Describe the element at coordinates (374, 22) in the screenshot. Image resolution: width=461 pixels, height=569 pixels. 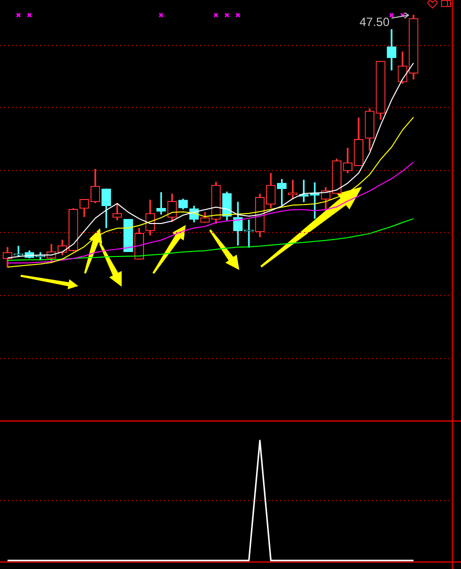
I see `annotation: 47.50` at that location.